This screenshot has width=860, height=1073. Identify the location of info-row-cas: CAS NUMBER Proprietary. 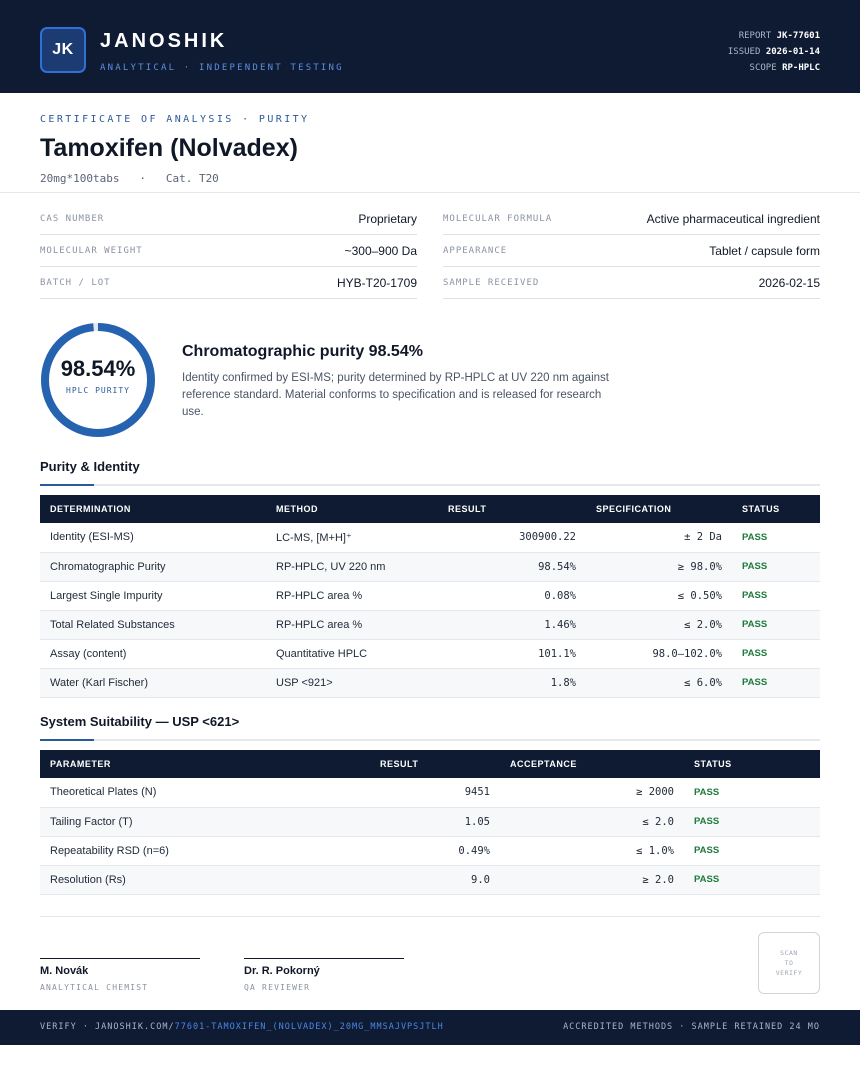
(228, 219).